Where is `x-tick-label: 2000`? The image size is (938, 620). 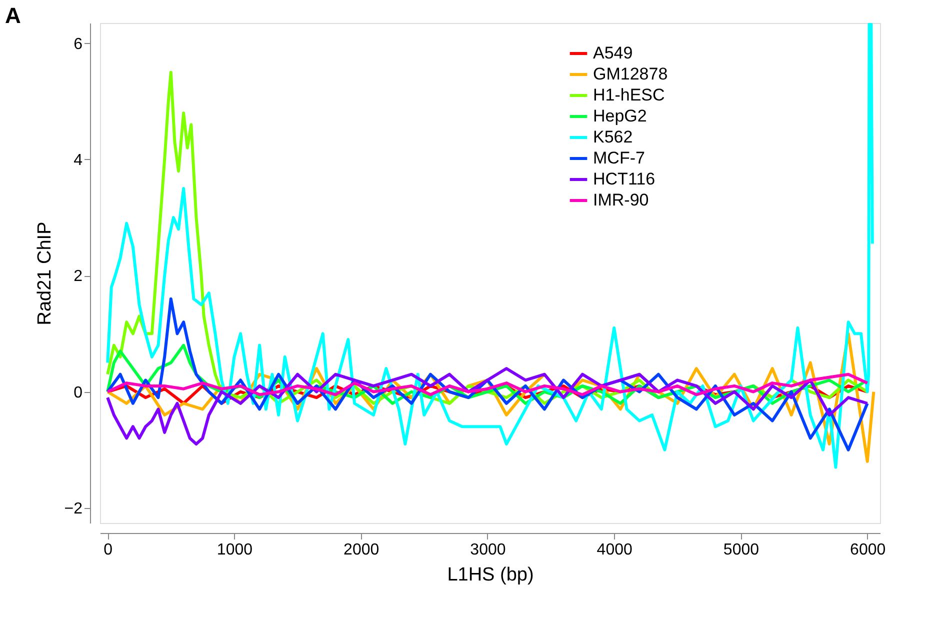
x-tick-label: 2000 is located at coordinates (362, 550).